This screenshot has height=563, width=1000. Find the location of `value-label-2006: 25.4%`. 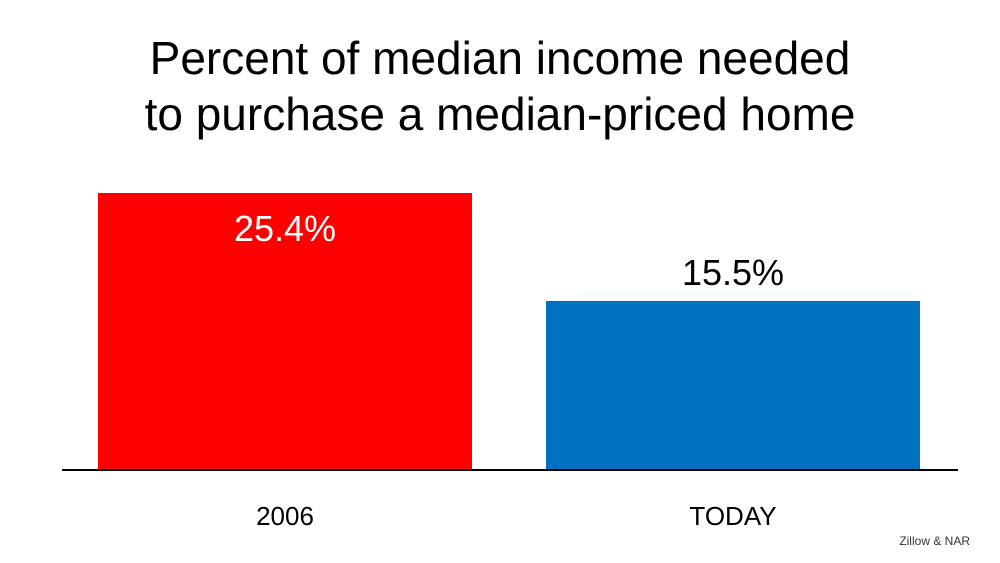

value-label-2006: 25.4% is located at coordinates (285, 228).